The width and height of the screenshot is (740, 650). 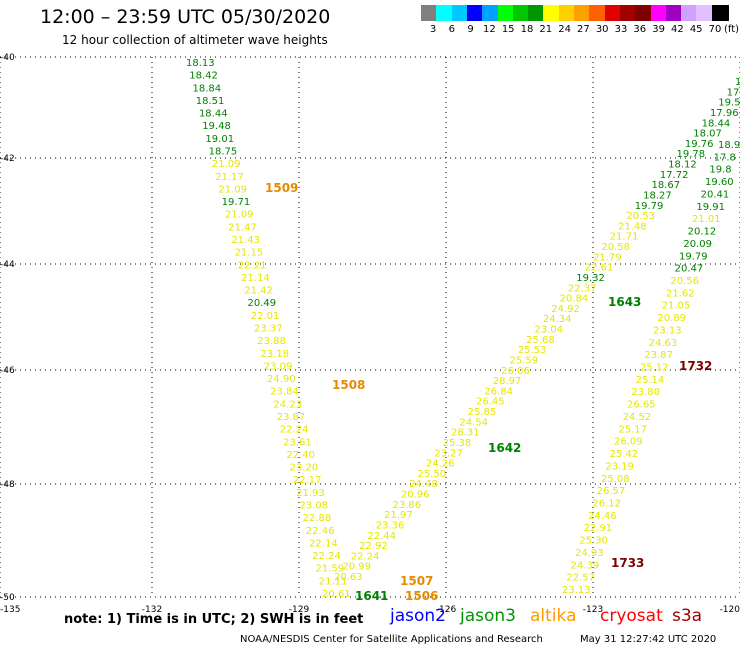 What do you see at coordinates (488, 616) in the screenshot?
I see `satellite-label-jason3: jason3` at bounding box center [488, 616].